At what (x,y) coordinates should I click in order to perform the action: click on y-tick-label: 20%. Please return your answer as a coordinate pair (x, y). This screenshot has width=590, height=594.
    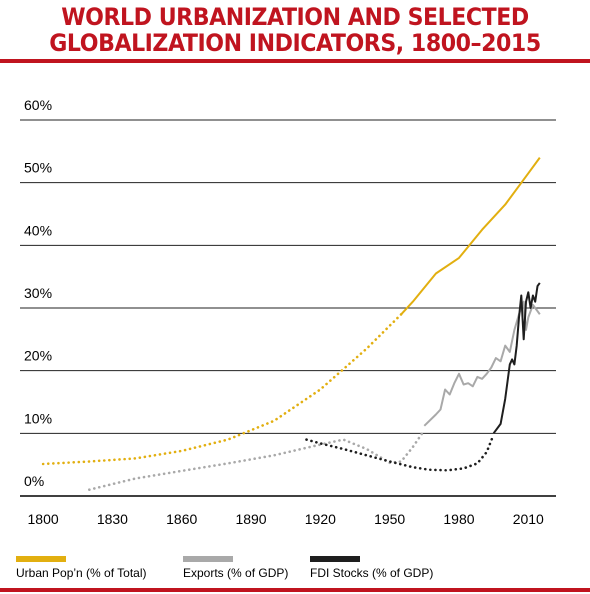
    Looking at the image, I should click on (38, 356).